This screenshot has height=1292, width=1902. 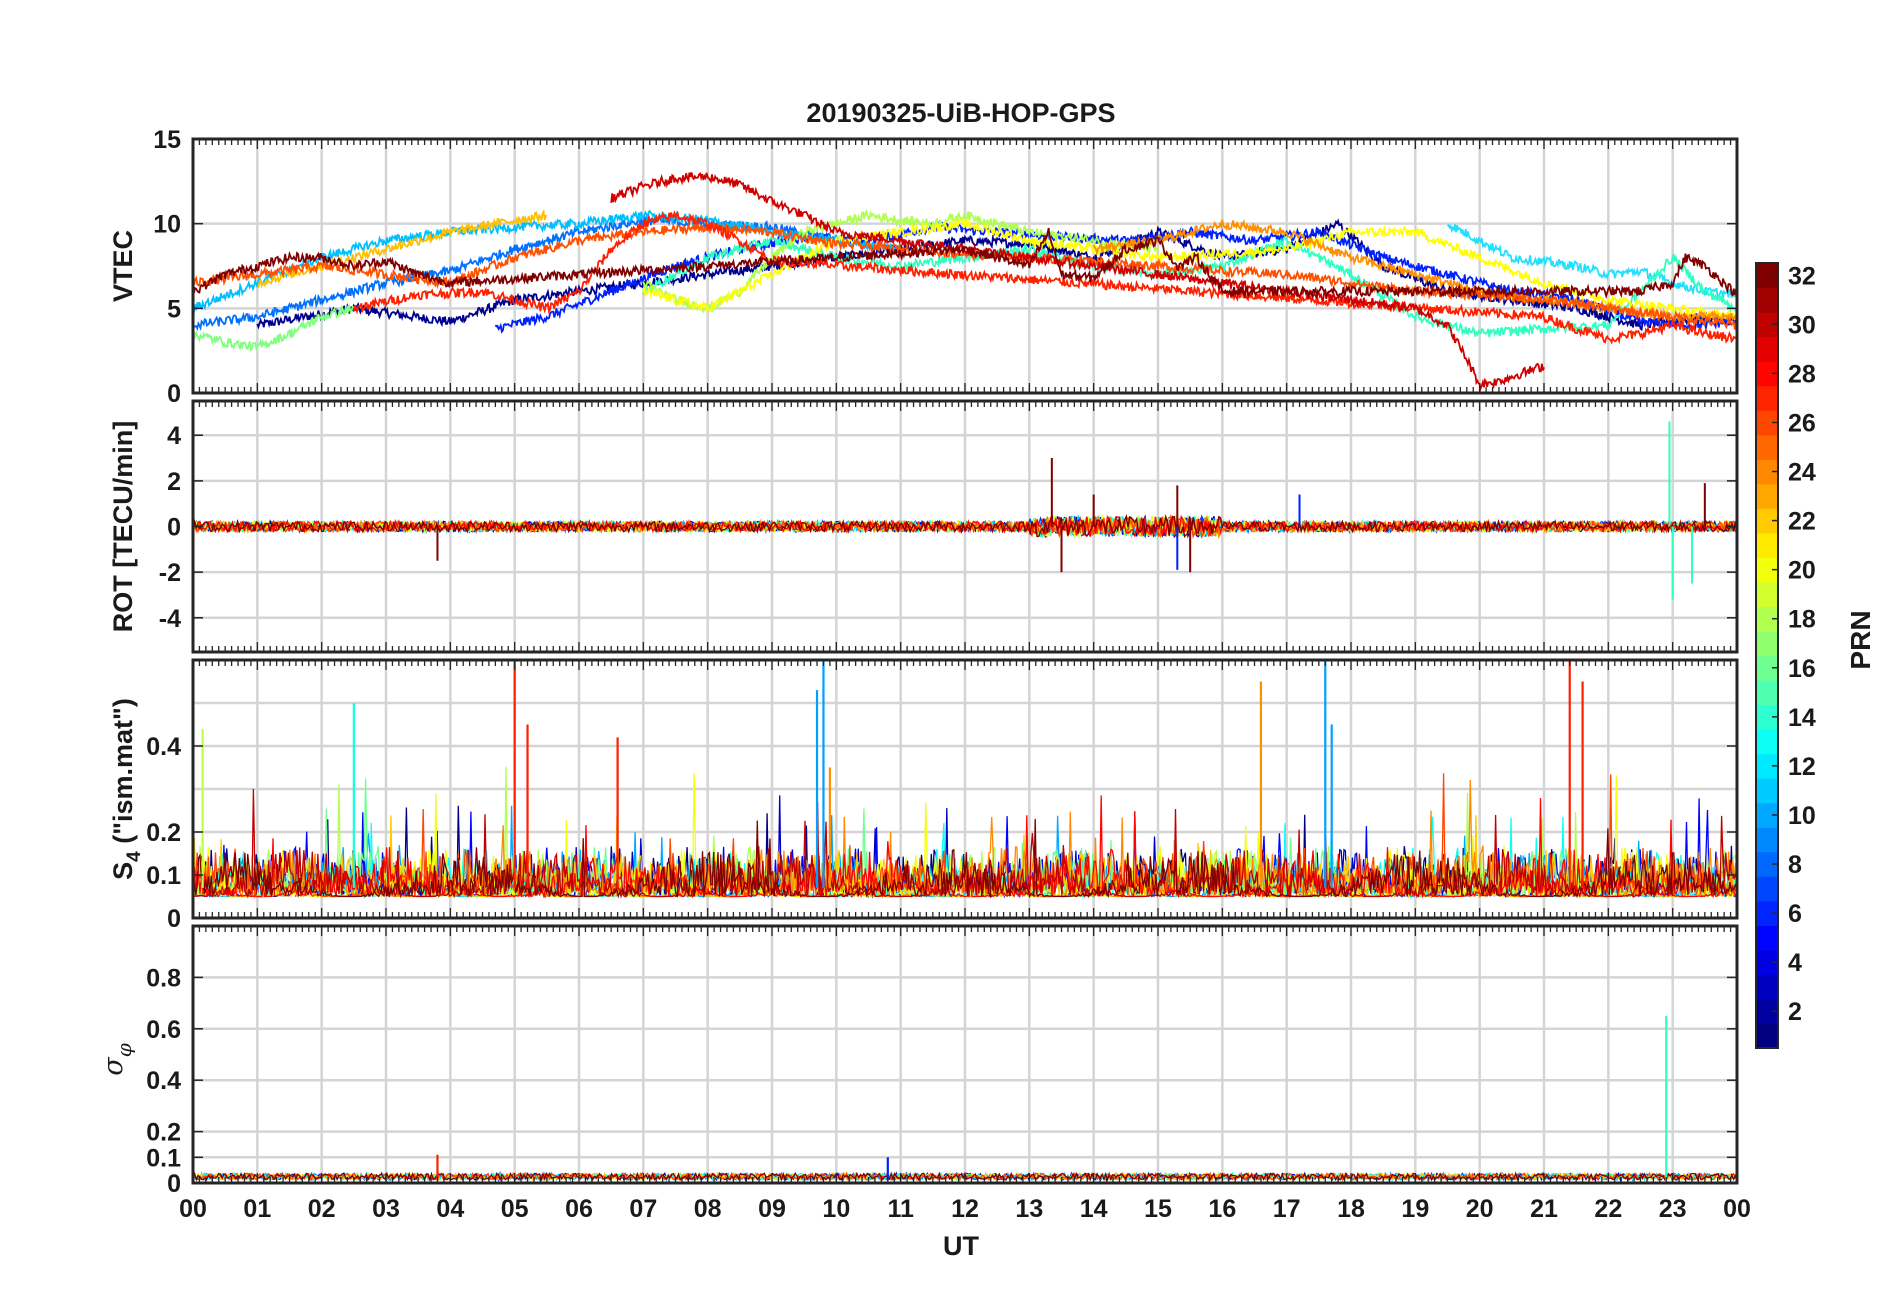 I want to click on colorbar-tick-label: 12, so click(x=1802, y=767).